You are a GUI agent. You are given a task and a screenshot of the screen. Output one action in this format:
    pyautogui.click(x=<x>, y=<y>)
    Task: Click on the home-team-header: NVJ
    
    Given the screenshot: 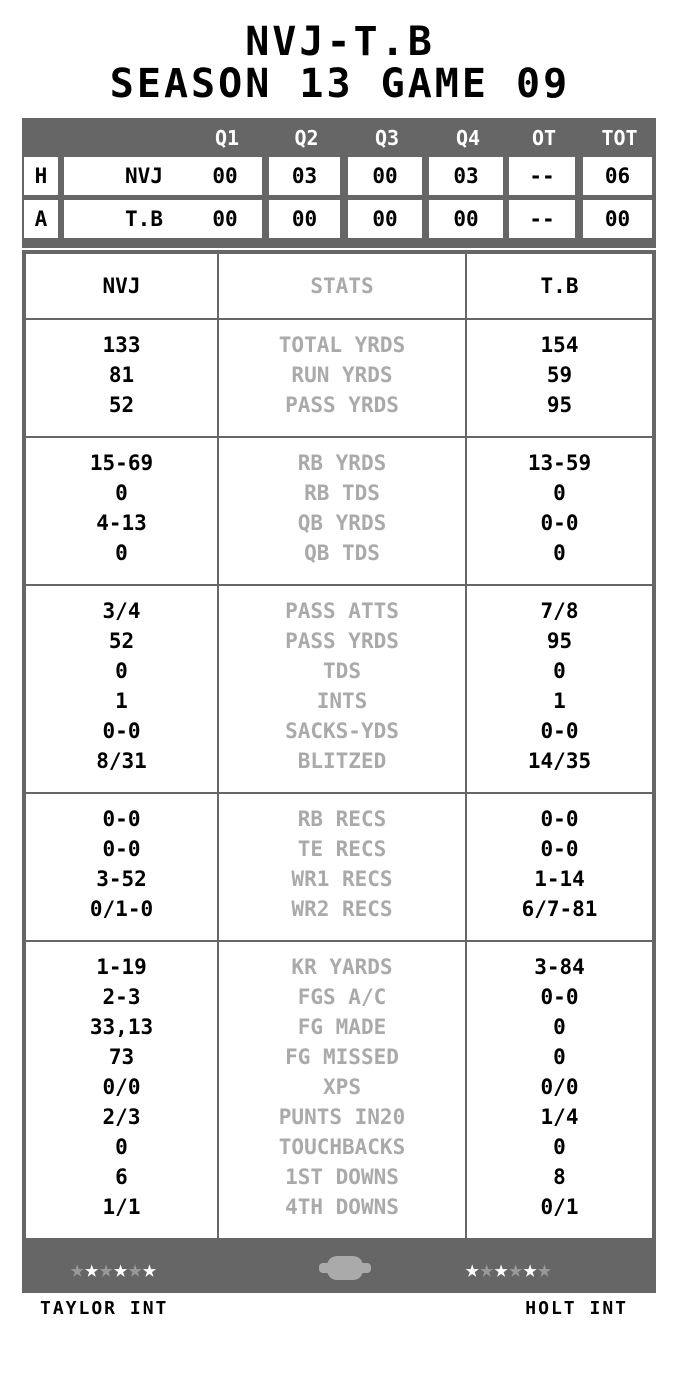 What is the action you would take?
    pyautogui.click(x=121, y=286)
    